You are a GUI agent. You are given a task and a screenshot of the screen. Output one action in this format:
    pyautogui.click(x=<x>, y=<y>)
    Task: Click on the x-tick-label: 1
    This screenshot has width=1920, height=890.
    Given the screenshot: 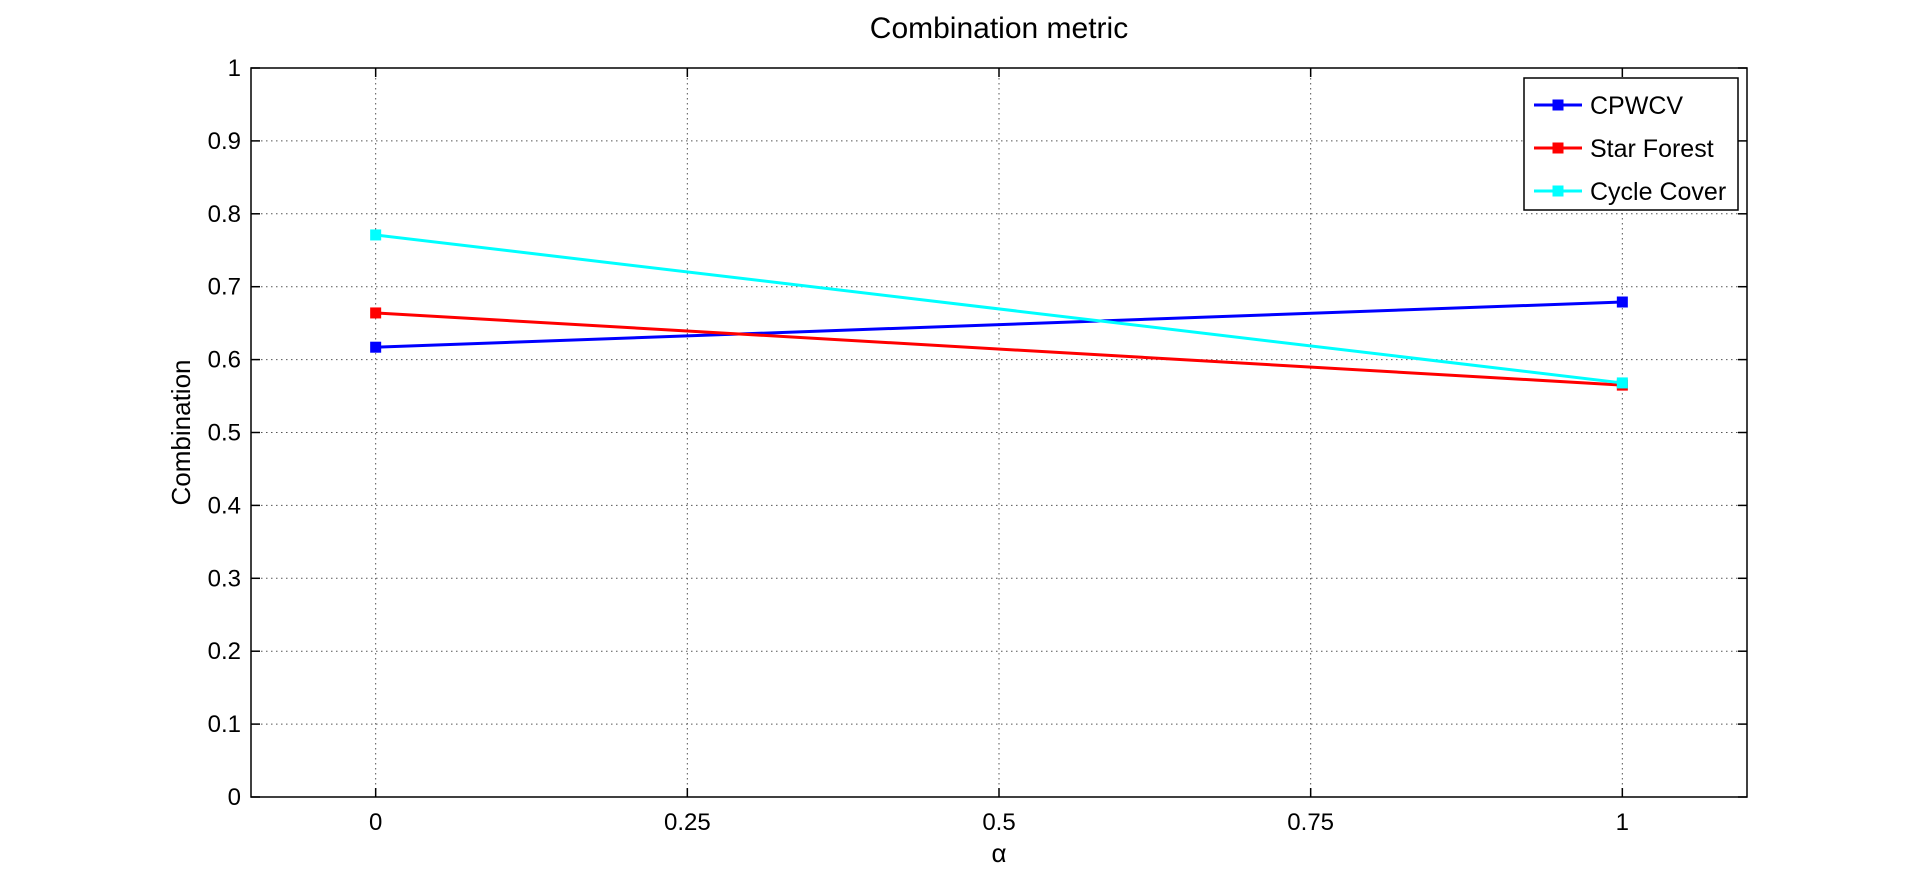 What is the action you would take?
    pyautogui.click(x=1622, y=822)
    